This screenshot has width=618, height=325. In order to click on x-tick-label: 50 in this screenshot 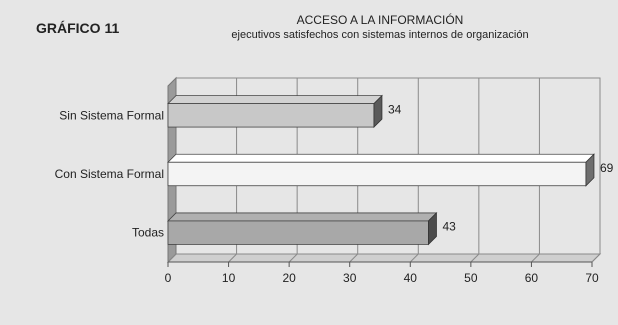, I will do `click(471, 278)`.